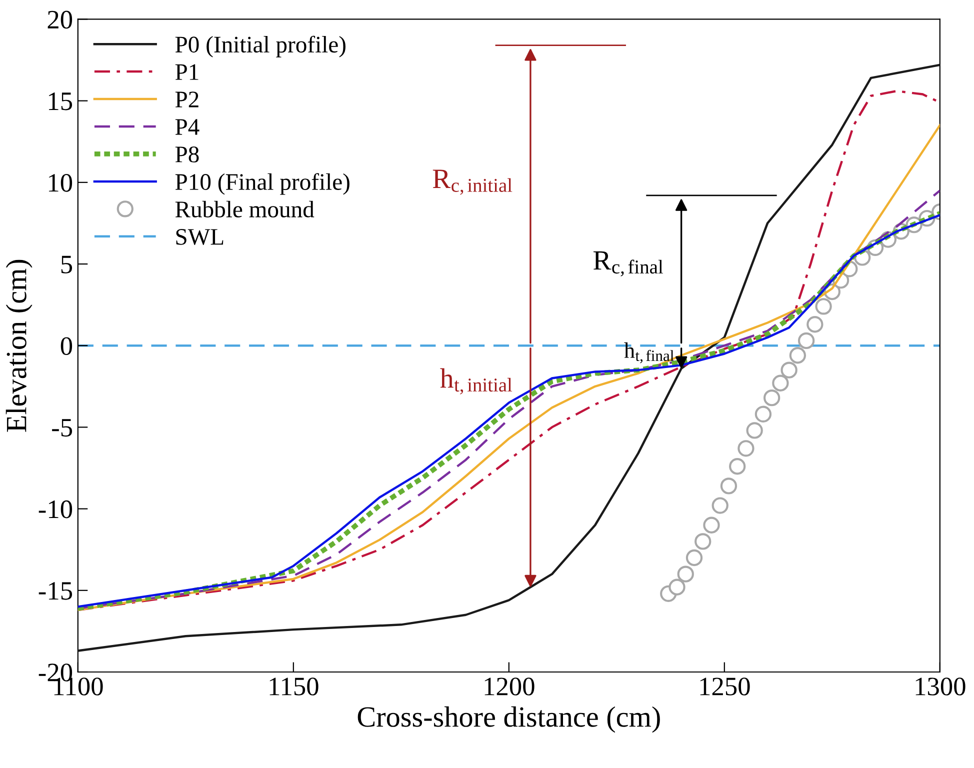  What do you see at coordinates (55, 591) in the screenshot?
I see `y-tick-label: -15` at bounding box center [55, 591].